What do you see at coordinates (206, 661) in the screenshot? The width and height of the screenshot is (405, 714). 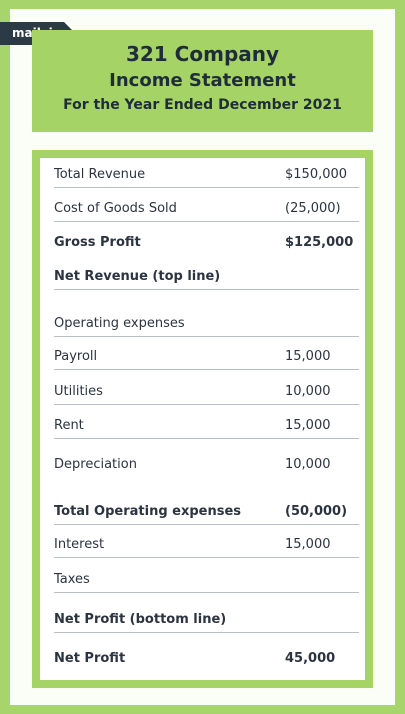 I see `table-row: Net Profit 45,000` at bounding box center [206, 661].